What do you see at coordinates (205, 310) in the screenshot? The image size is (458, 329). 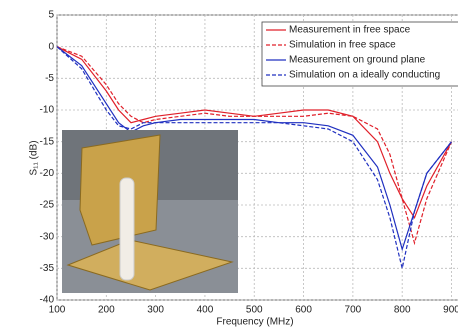 I see `x-tick-label: 400` at bounding box center [205, 310].